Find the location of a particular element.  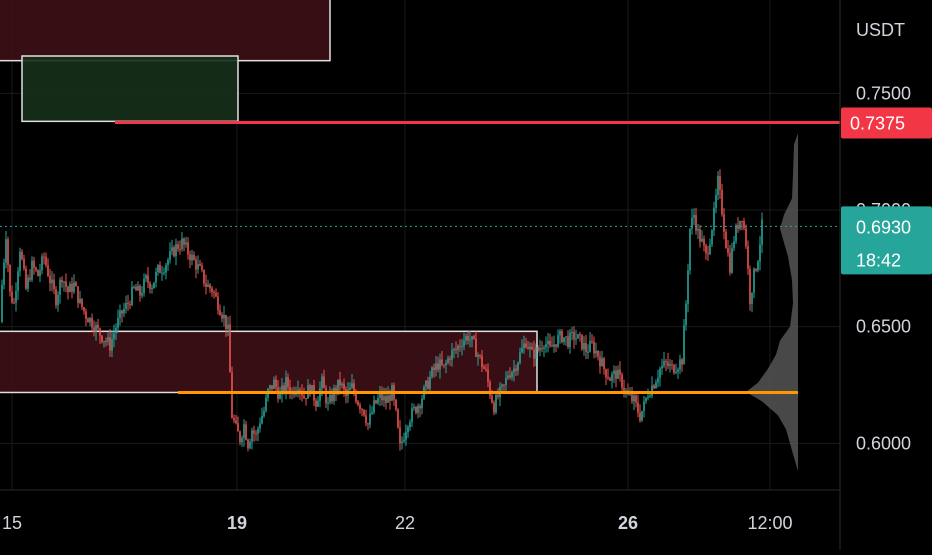

resistance-price-label: 0.7375 is located at coordinates (877, 124).